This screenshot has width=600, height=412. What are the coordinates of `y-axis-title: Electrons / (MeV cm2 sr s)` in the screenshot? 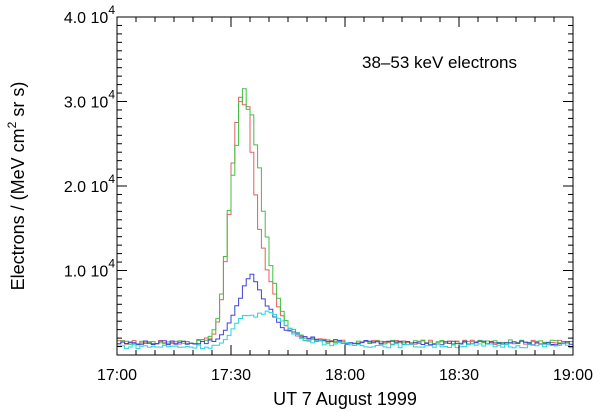 It's located at (16, 186).